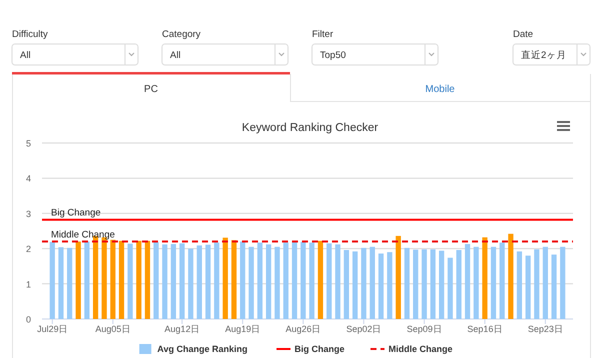  I want to click on x-tick-label: Aug26日, so click(303, 329).